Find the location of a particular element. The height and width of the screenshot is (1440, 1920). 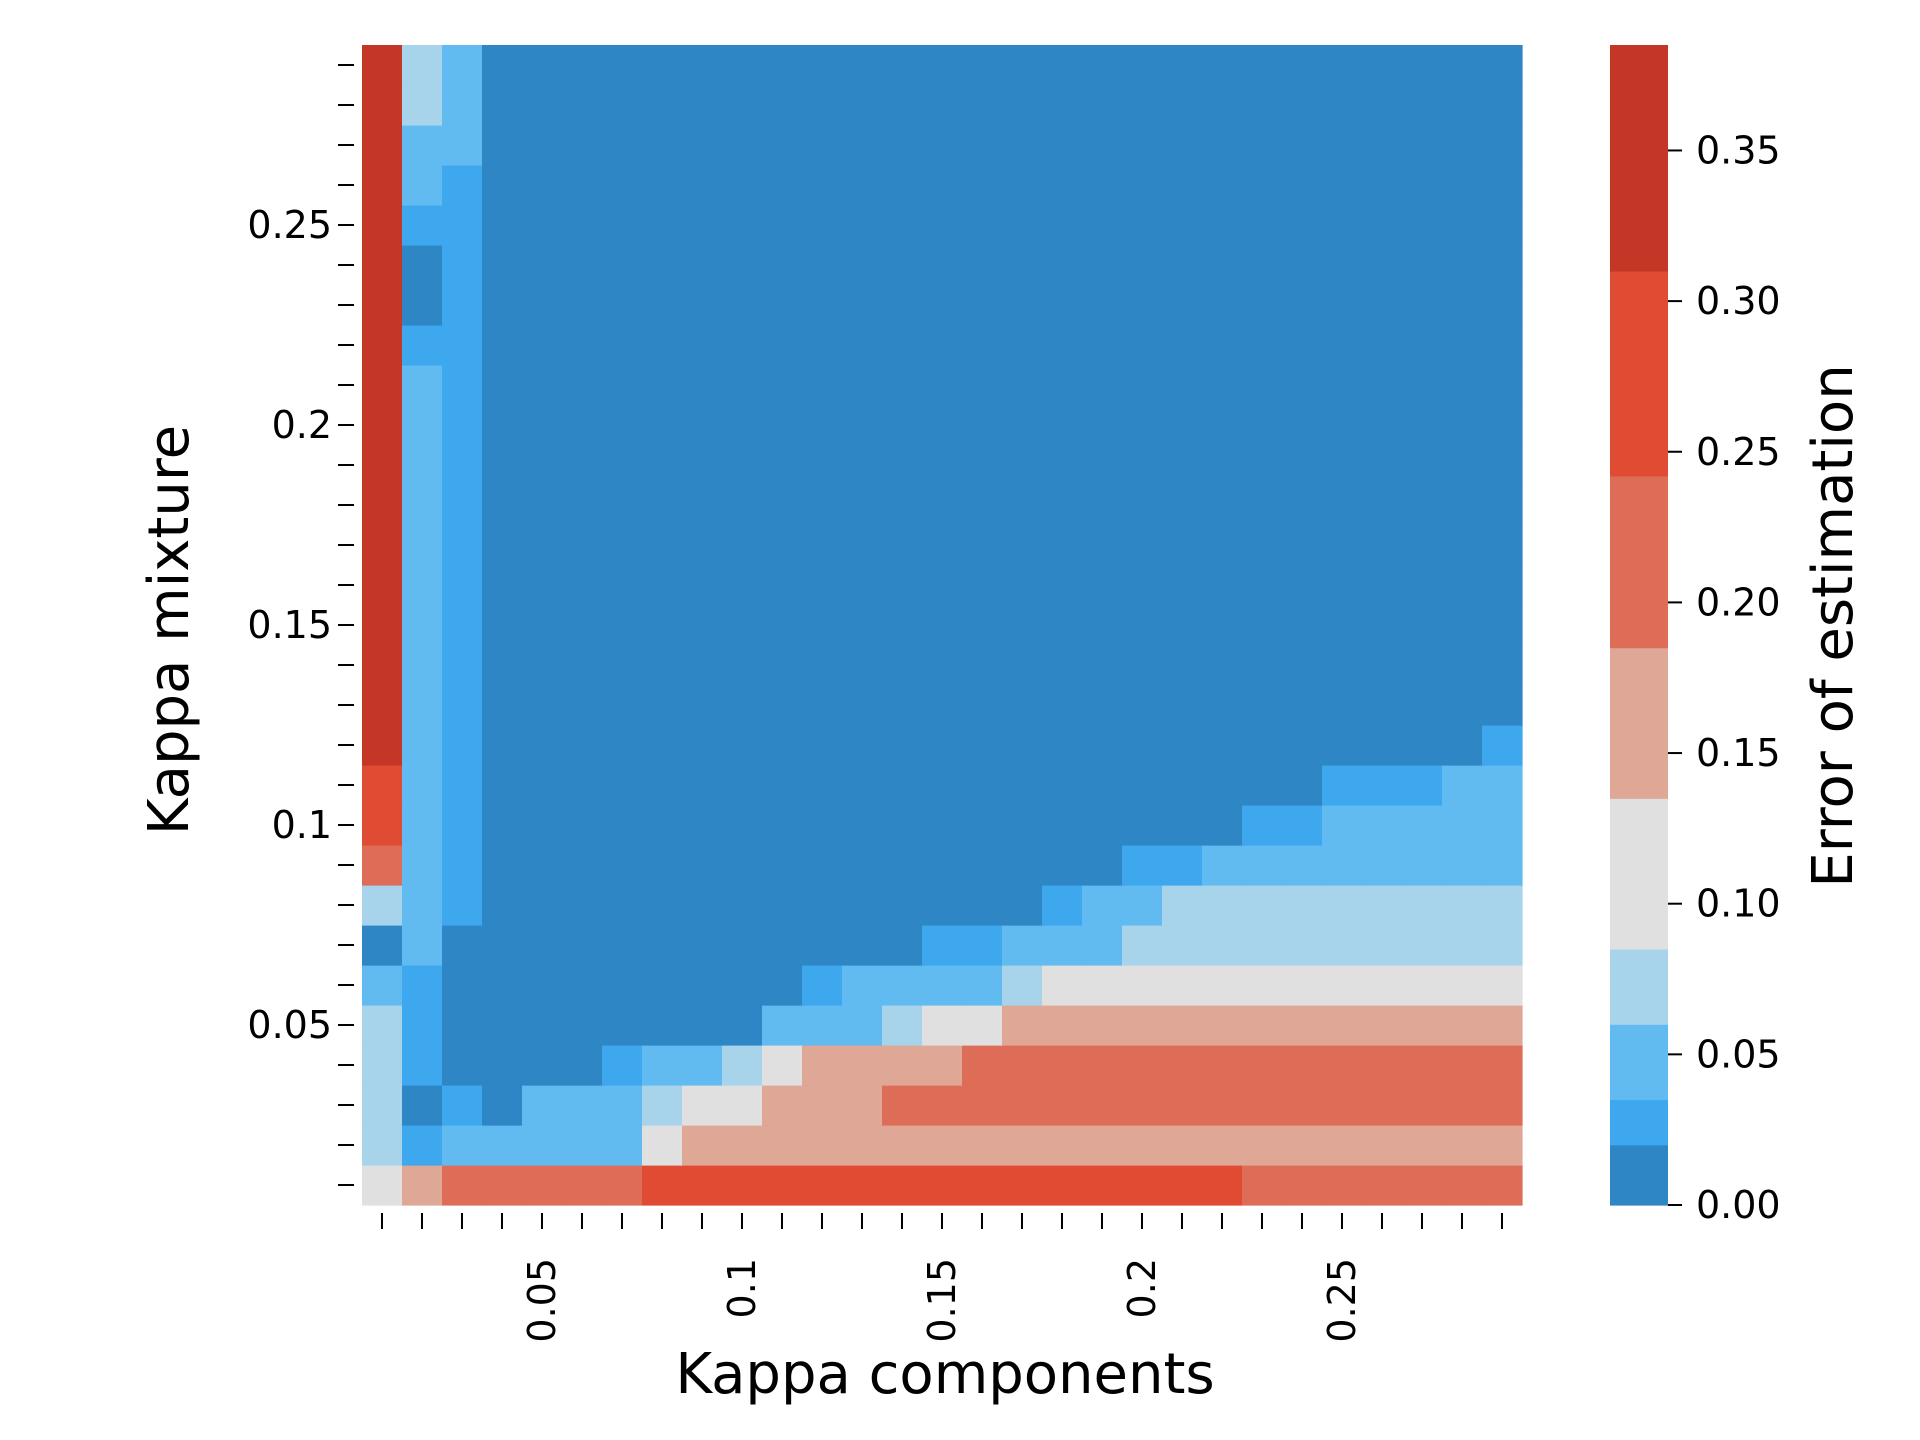

y-tick-label: 0.2 is located at coordinates (302, 425).